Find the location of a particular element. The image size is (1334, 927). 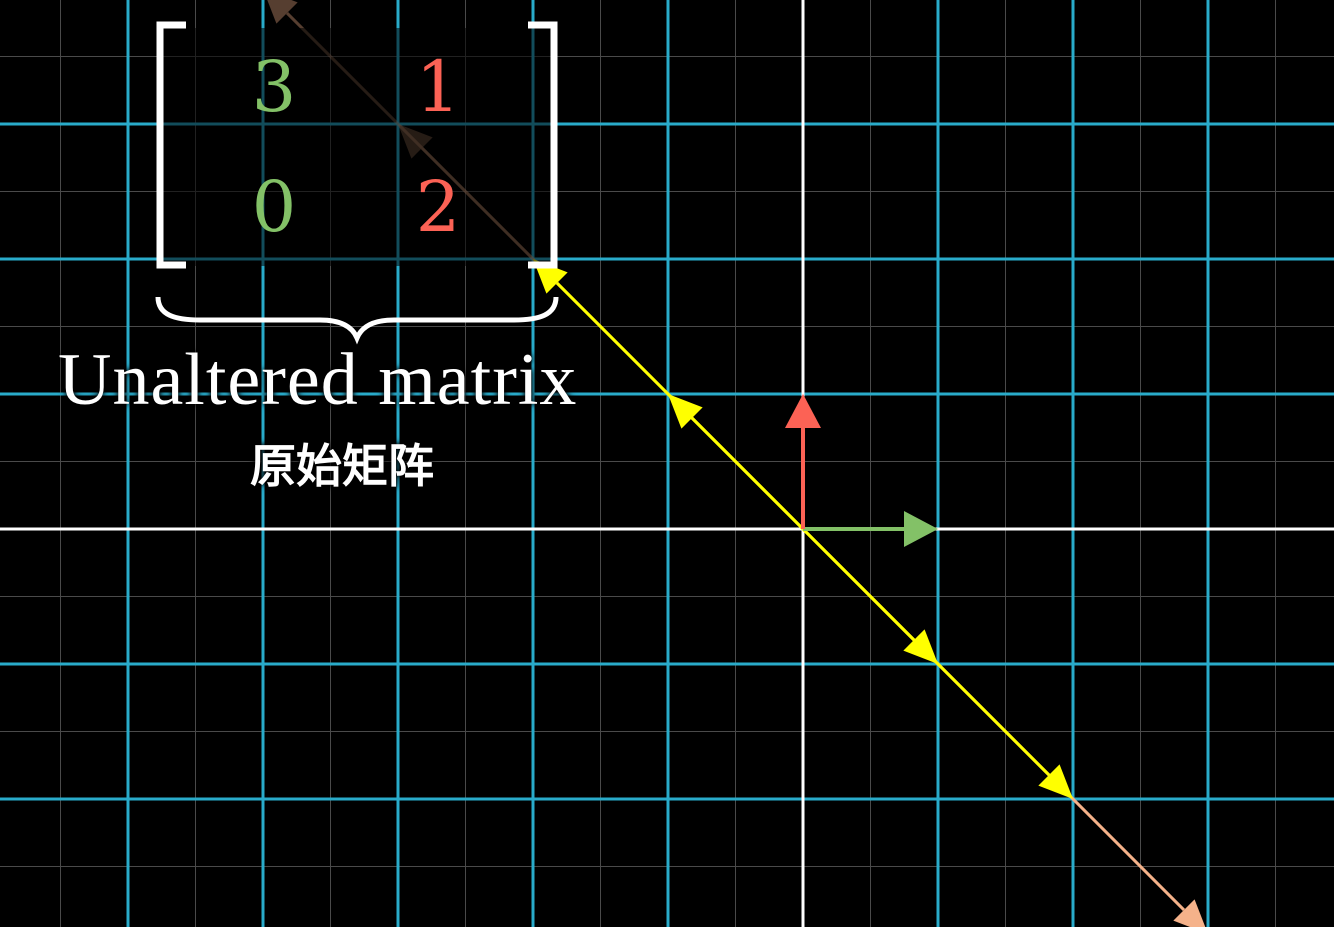

matrix-backdrop is located at coordinates (357, 147).